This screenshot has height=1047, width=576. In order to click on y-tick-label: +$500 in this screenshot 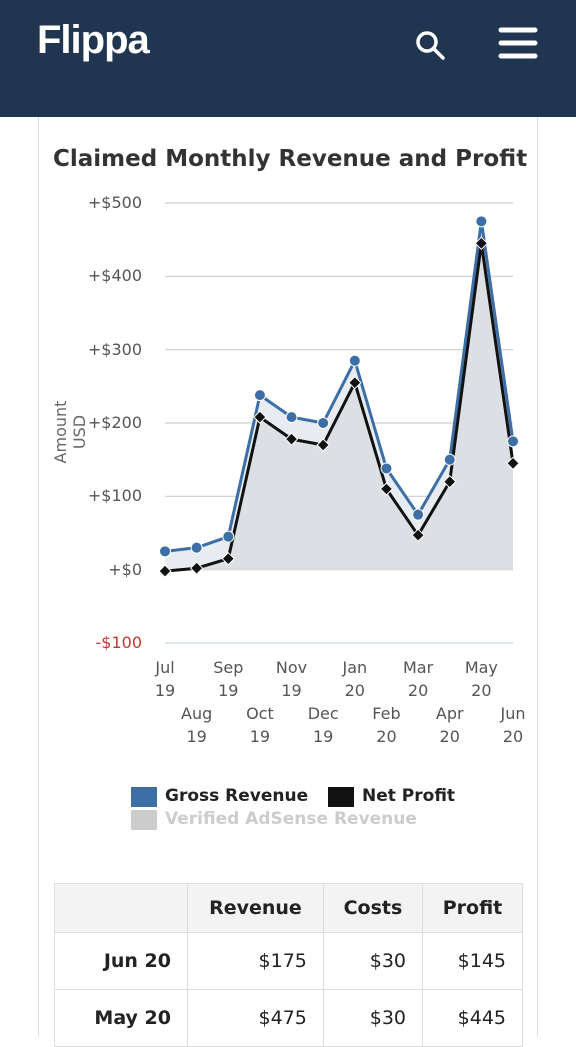, I will do `click(114, 202)`.